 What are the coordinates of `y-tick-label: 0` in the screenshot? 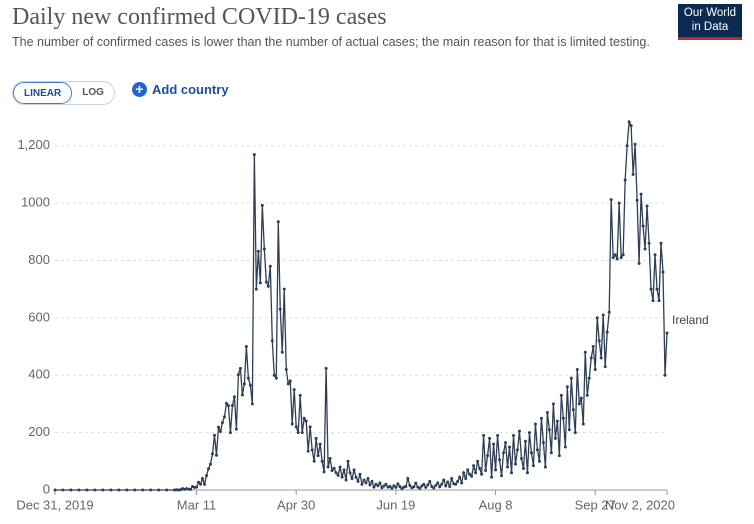 It's located at (46, 488).